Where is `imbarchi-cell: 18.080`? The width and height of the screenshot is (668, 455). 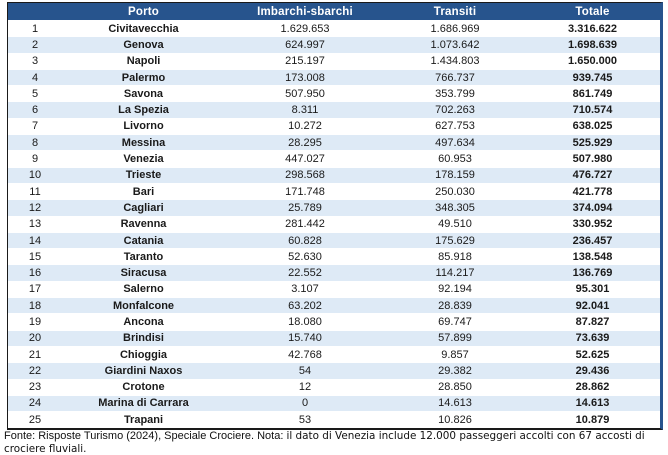 imbarchi-cell: 18.080 is located at coordinates (305, 322).